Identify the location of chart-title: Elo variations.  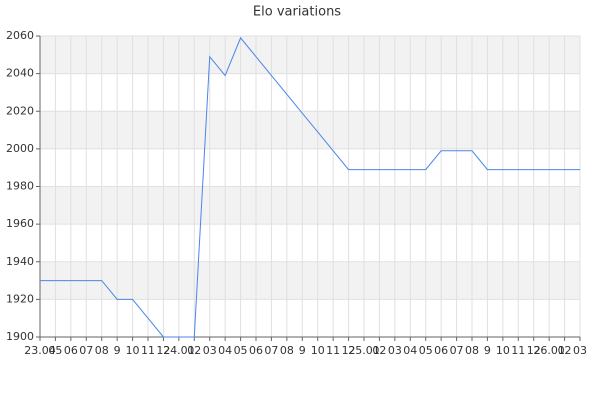
(297, 12).